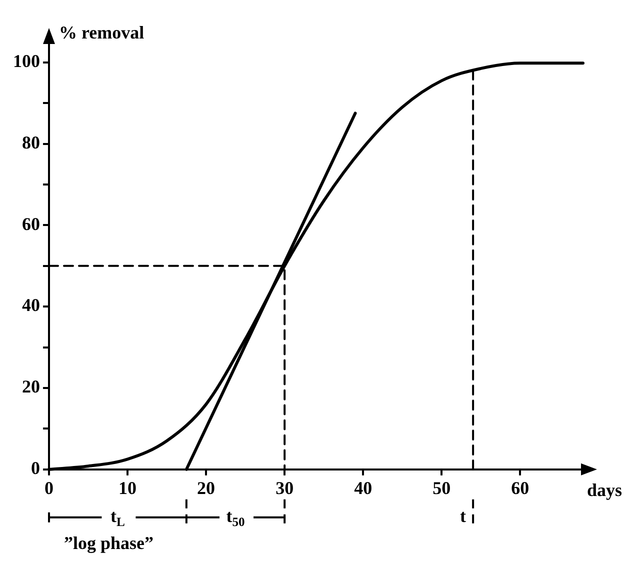 The width and height of the screenshot is (638, 573). I want to click on text: ”log phase”, so click(109, 543).